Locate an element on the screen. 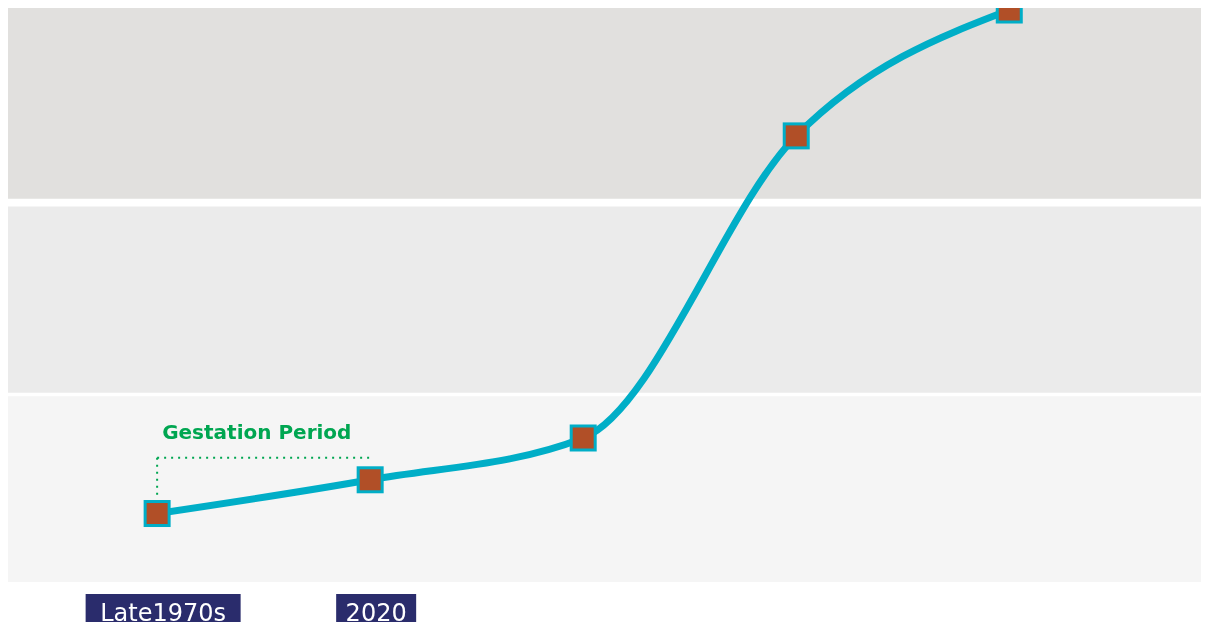 The image size is (1209, 630). x-tick-label: Late1970s is located at coordinates (163, 613).